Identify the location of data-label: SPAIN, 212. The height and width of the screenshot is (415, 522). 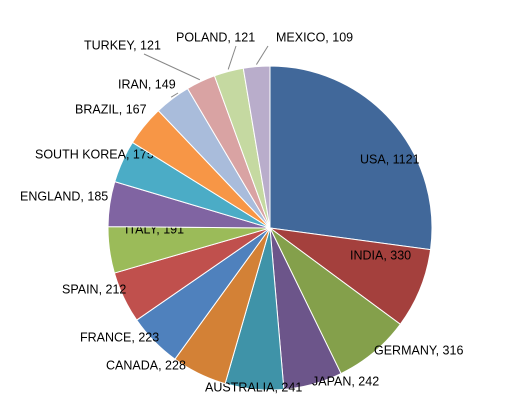
(94, 289).